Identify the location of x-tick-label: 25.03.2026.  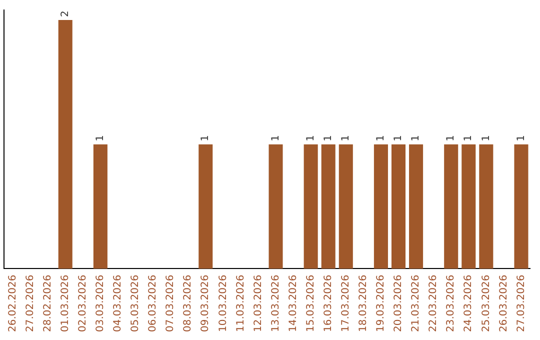
(486, 303).